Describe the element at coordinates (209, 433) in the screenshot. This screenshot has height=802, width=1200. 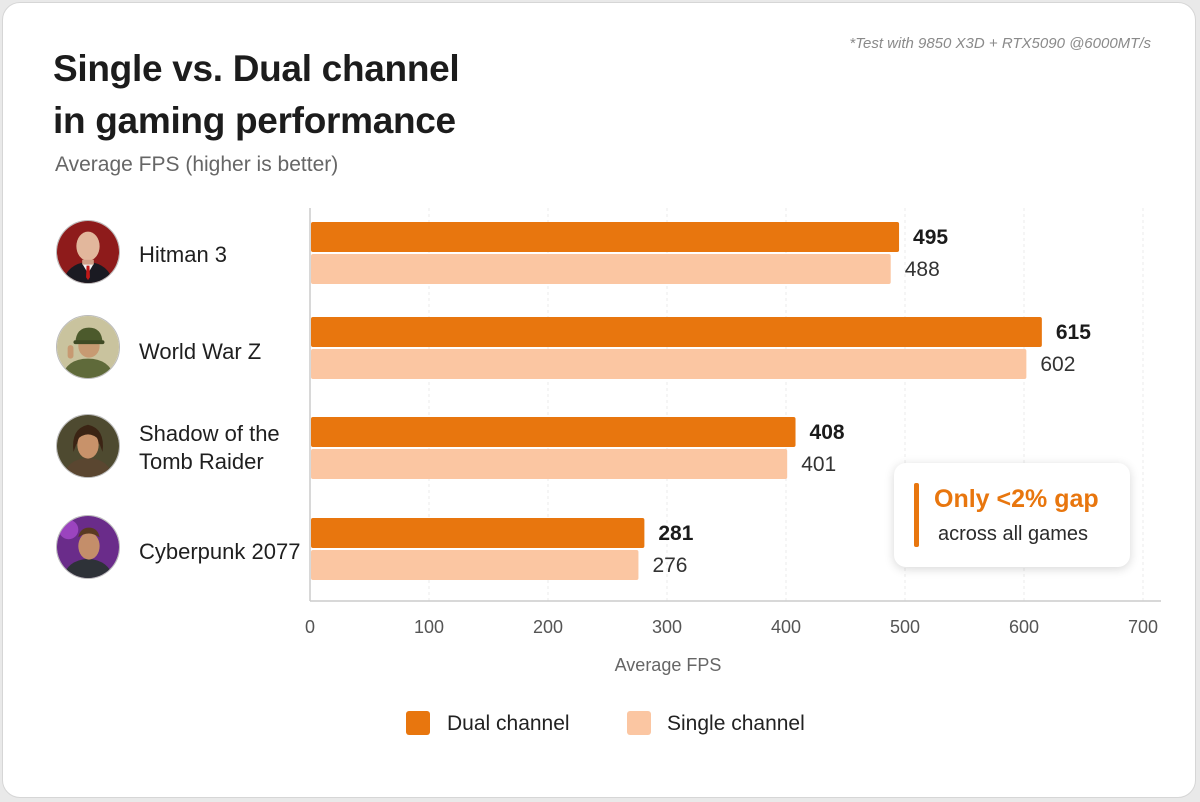
I see `game-label-line: Shadow of the` at that location.